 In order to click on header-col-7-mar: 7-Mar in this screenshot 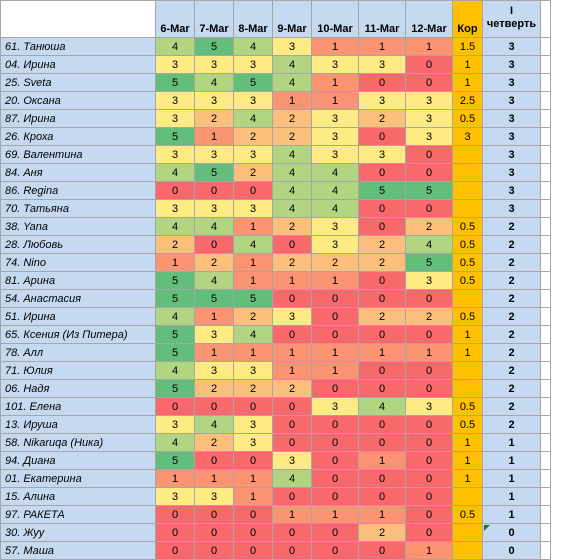, I will do `click(214, 19)`.